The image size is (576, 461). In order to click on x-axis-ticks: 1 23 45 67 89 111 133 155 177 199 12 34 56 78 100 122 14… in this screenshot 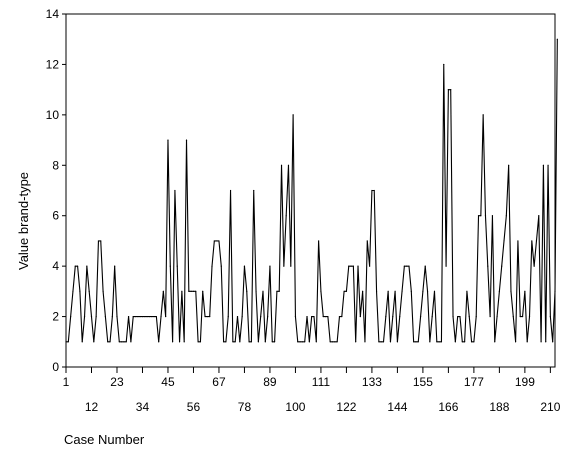, I will do `click(312, 390)`.